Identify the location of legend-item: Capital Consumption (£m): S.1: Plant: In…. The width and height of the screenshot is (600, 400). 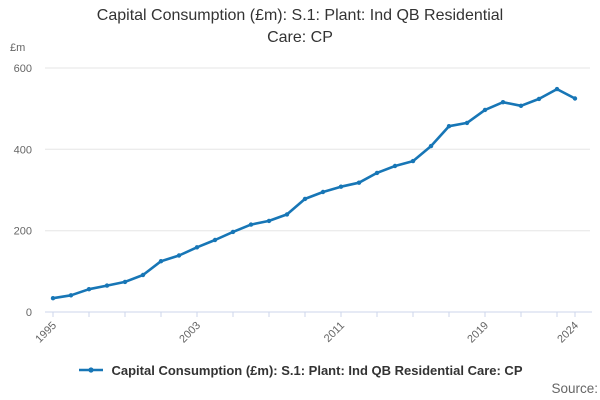
(300, 370).